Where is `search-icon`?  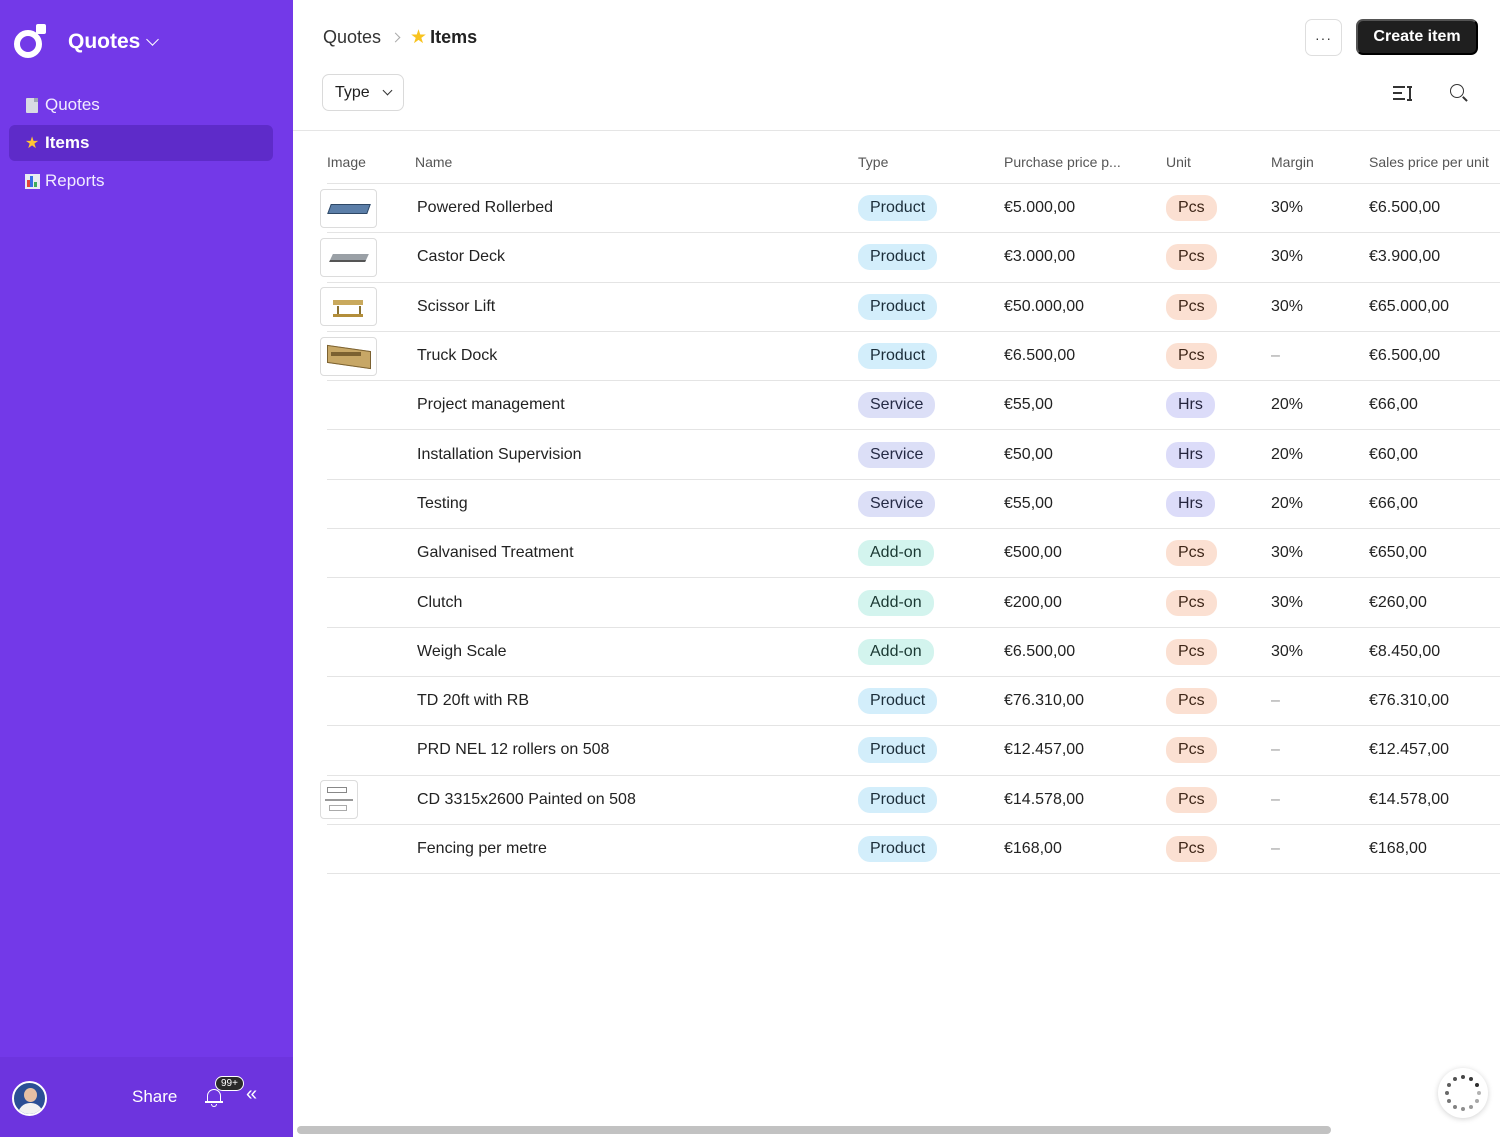
search-icon is located at coordinates (1459, 93).